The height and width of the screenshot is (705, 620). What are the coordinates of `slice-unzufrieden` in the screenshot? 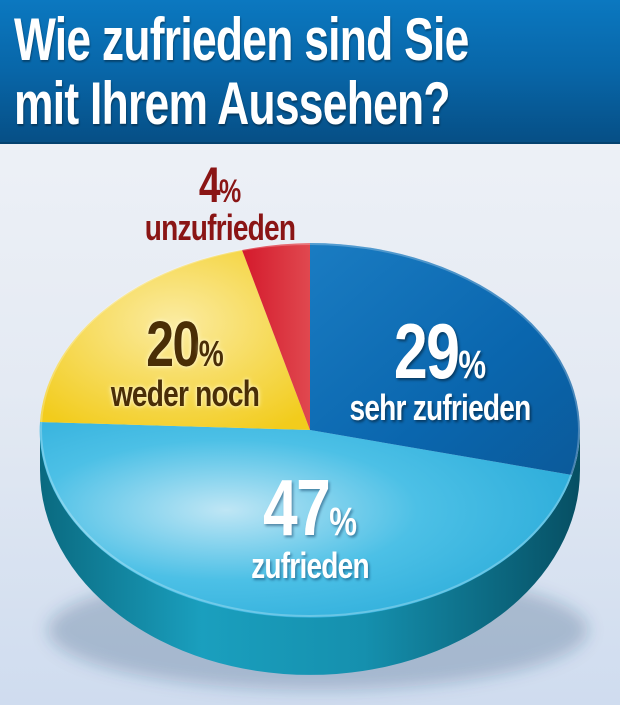 It's located at (276, 336).